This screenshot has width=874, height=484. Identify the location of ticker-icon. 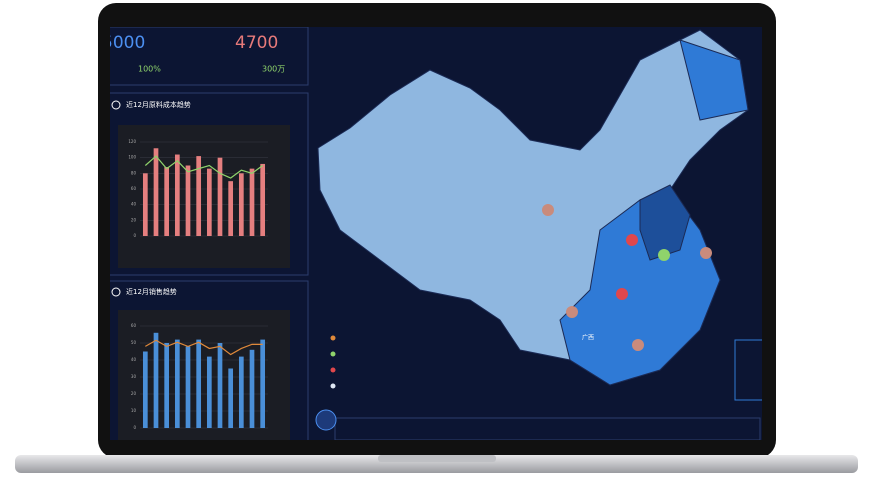
(326, 420).